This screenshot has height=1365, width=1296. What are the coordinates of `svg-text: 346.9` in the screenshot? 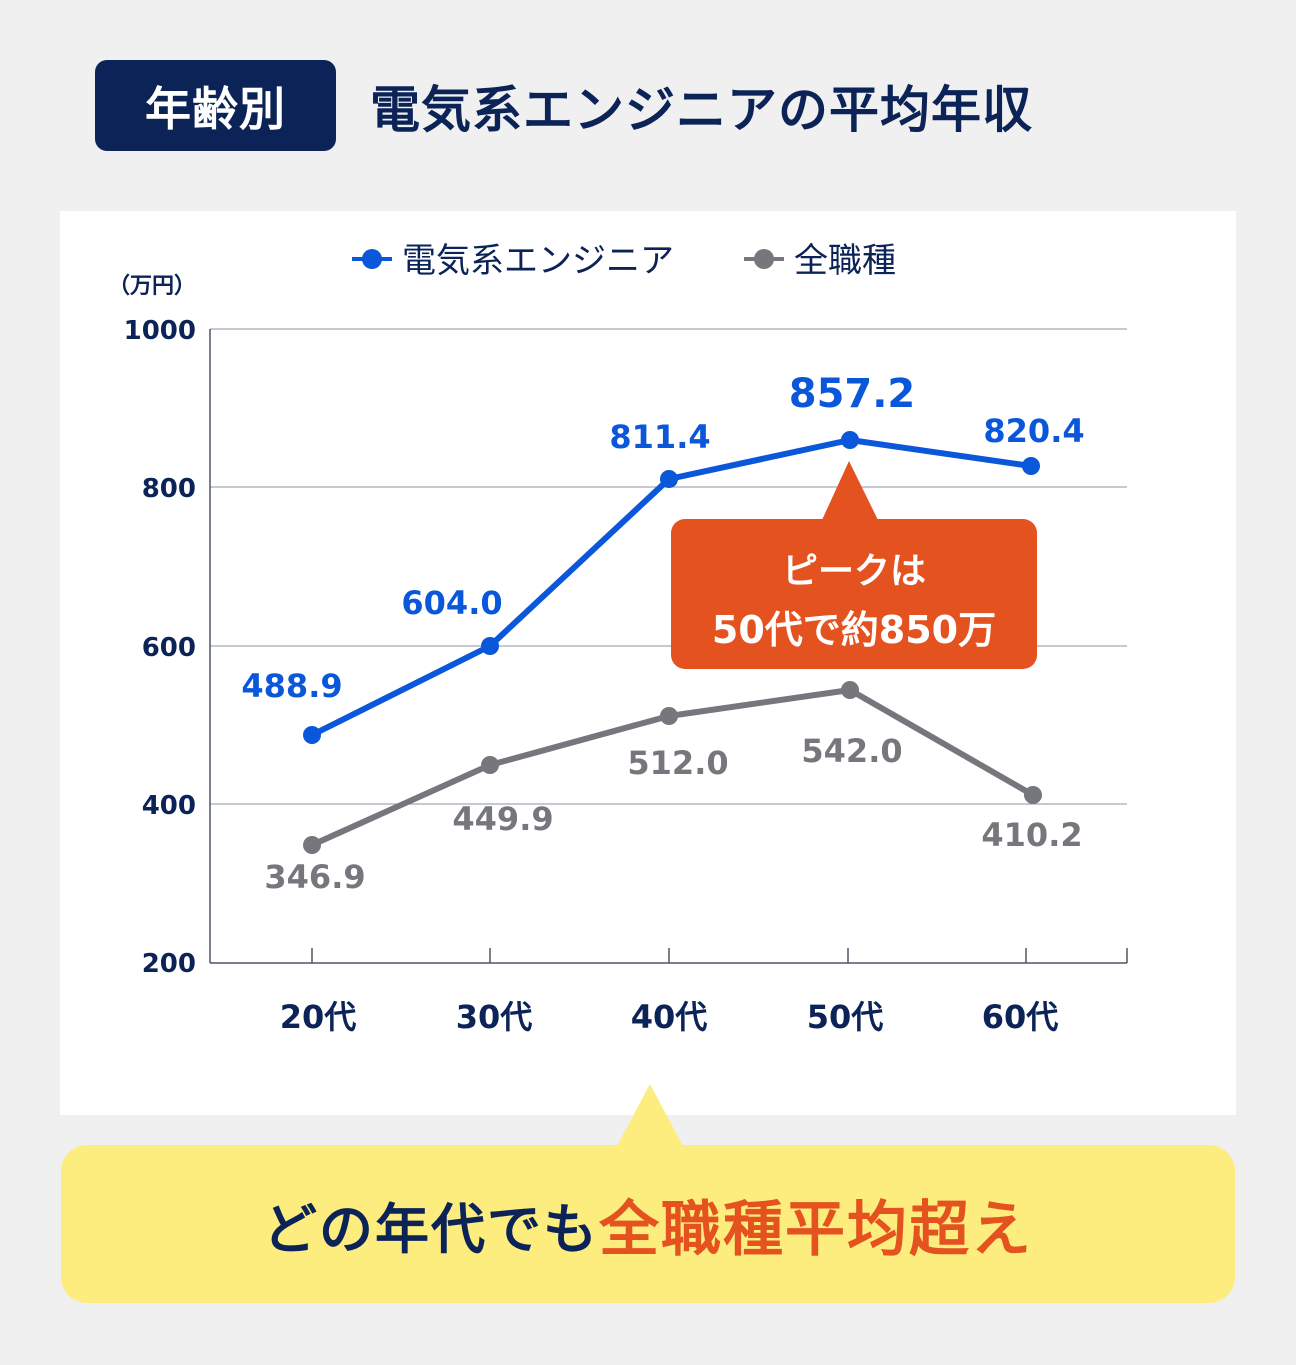 It's located at (314, 877).